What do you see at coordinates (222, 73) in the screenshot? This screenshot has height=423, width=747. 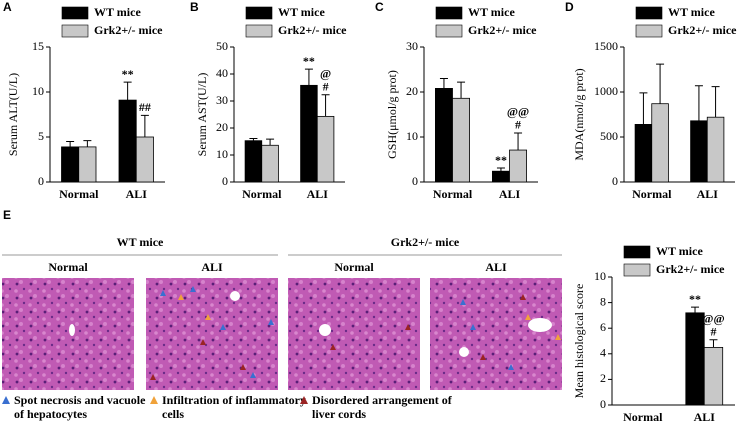 I see `y-tick-label: 40` at bounding box center [222, 73].